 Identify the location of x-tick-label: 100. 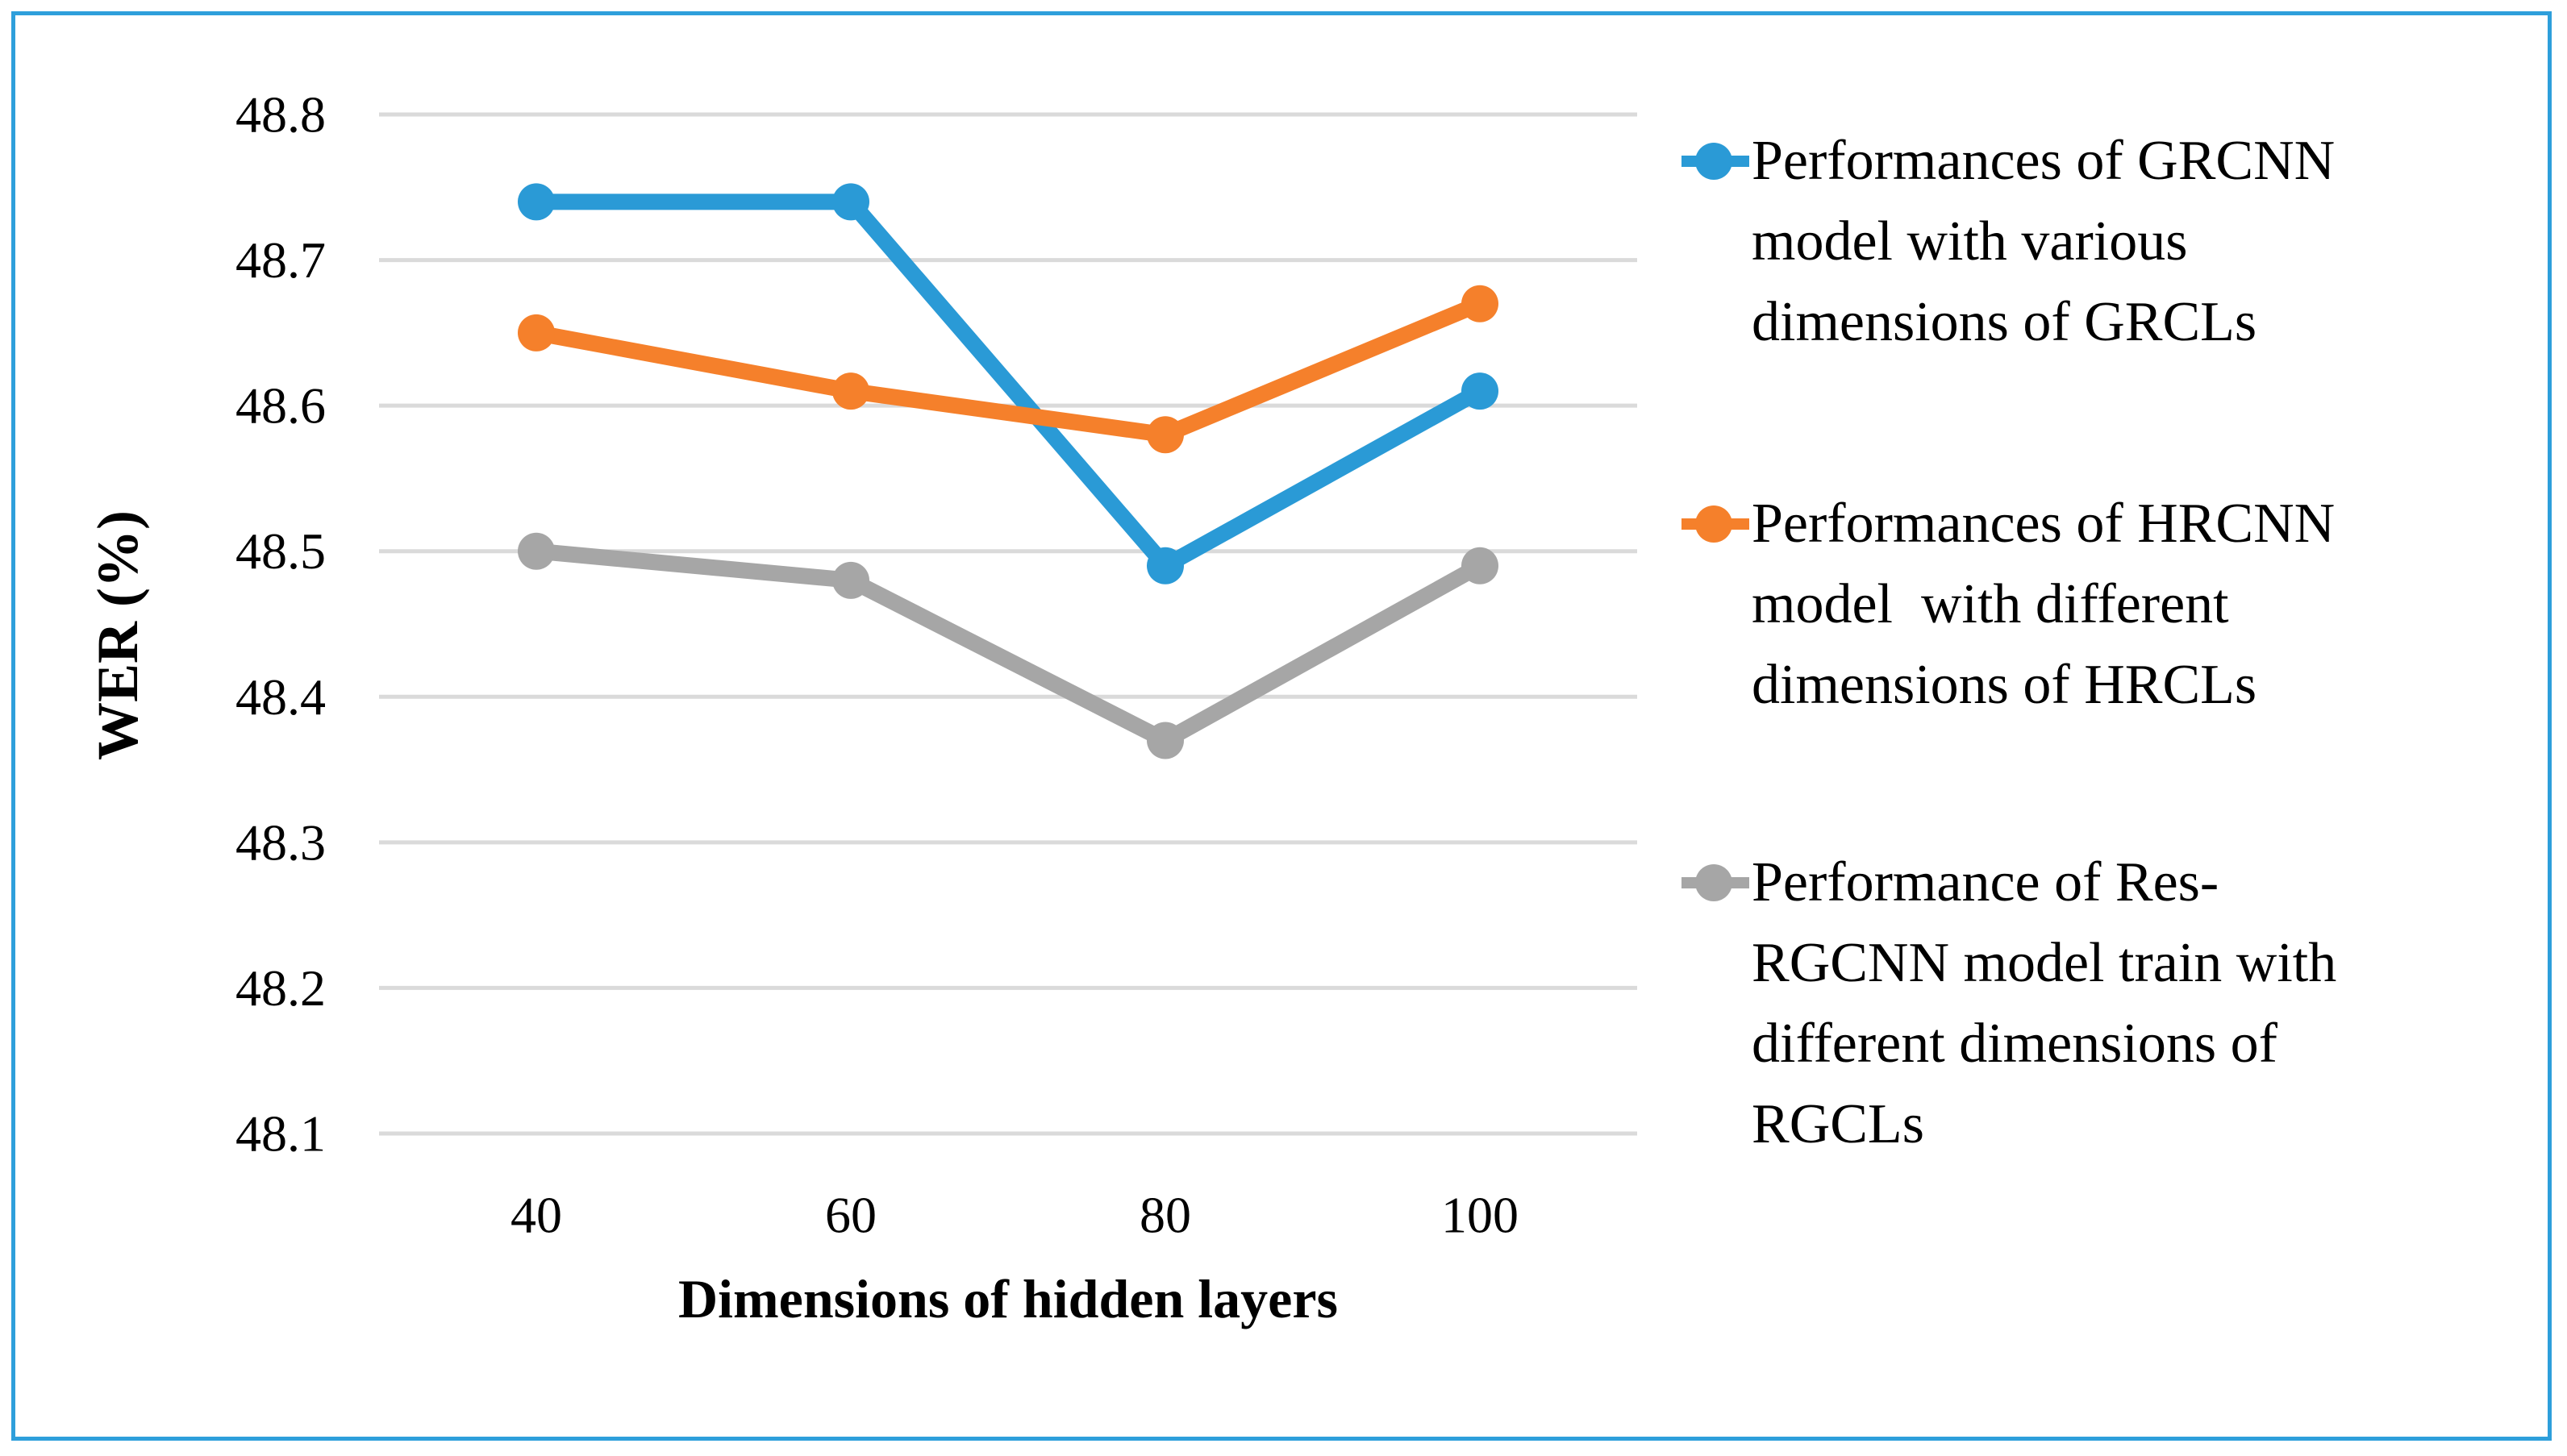
(1480, 1215).